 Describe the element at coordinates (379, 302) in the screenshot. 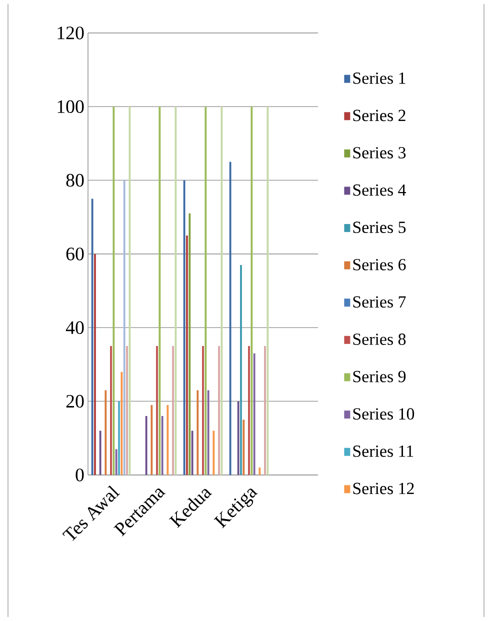

I see `legend-label: Series 7` at that location.